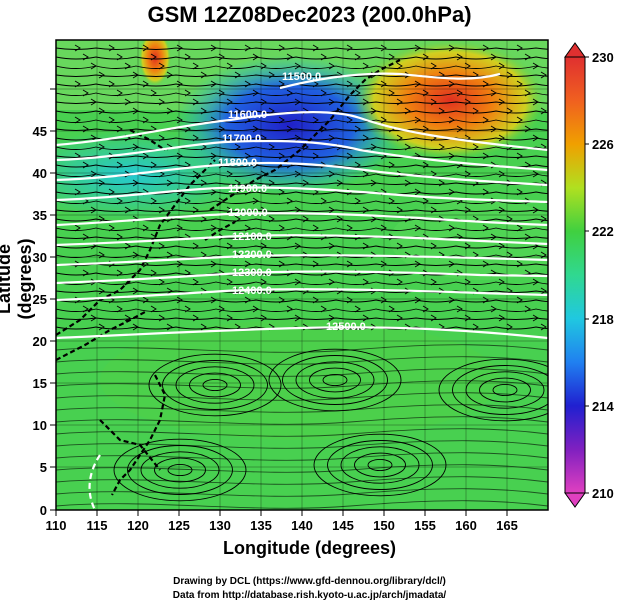  What do you see at coordinates (281, 513) in the screenshot?
I see `x-ticks` at bounding box center [281, 513].